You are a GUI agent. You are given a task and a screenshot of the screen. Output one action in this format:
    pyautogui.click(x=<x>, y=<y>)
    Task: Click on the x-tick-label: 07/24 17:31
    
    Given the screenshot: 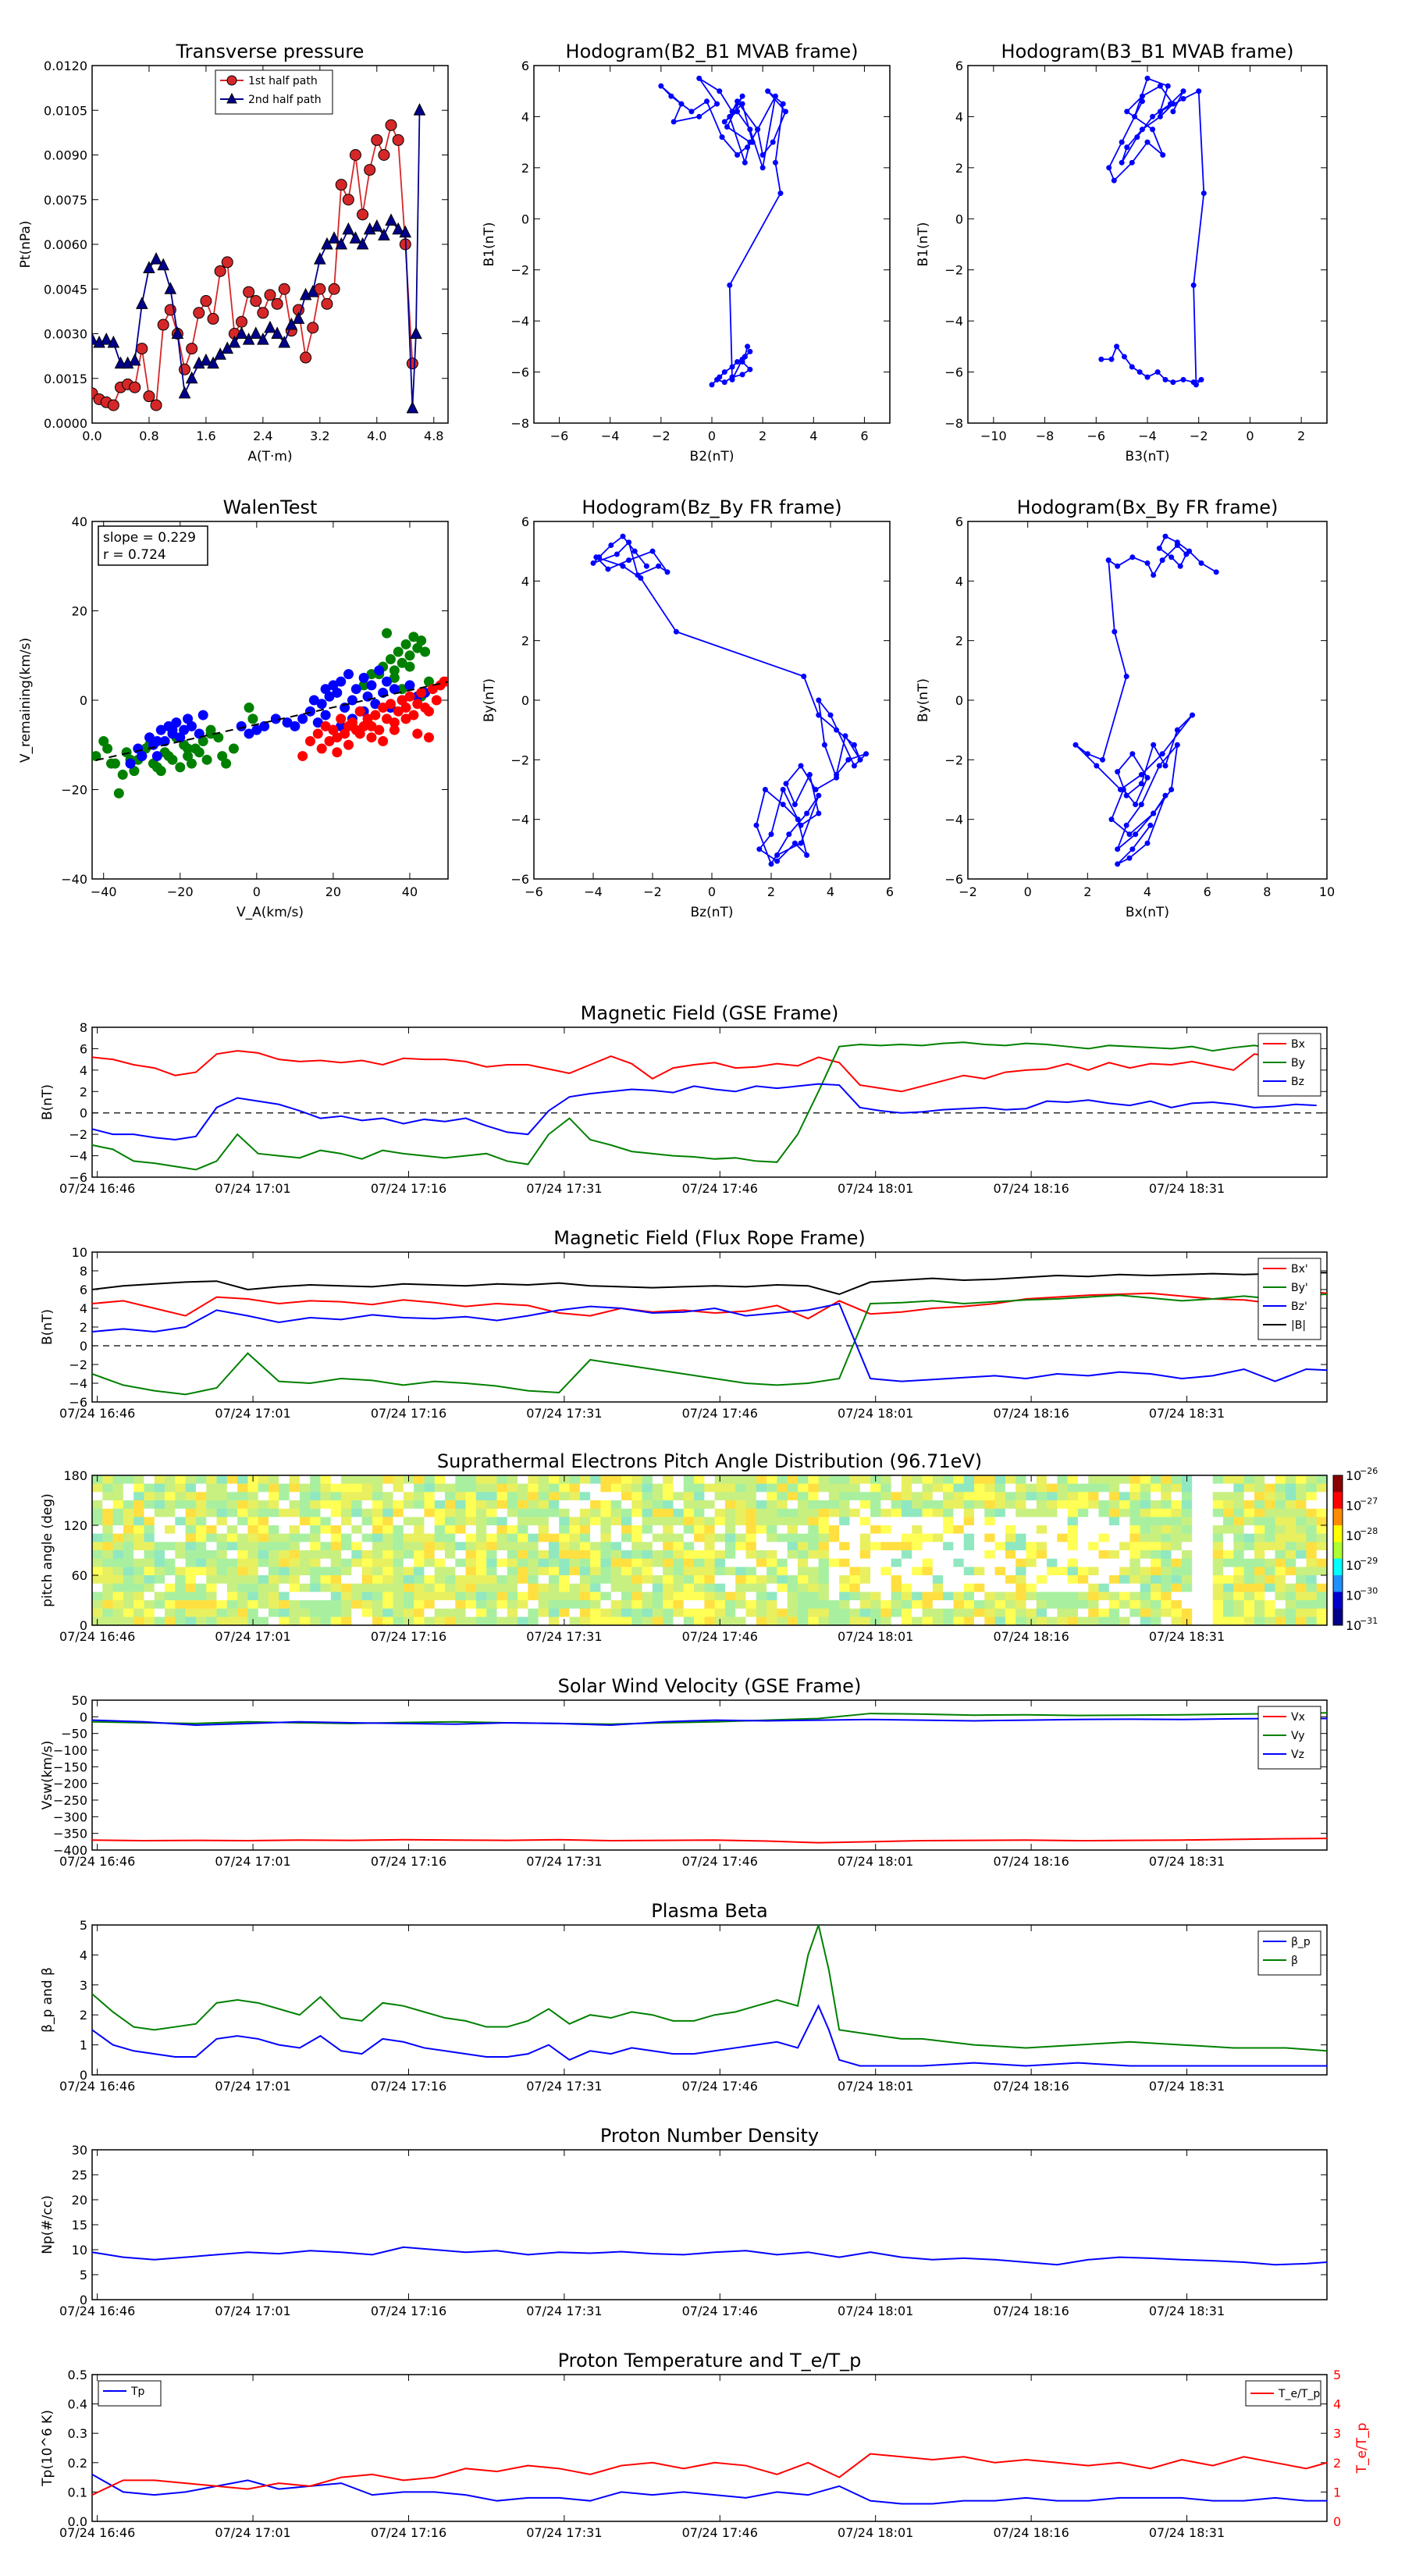 What is the action you would take?
    pyautogui.click(x=564, y=2086)
    